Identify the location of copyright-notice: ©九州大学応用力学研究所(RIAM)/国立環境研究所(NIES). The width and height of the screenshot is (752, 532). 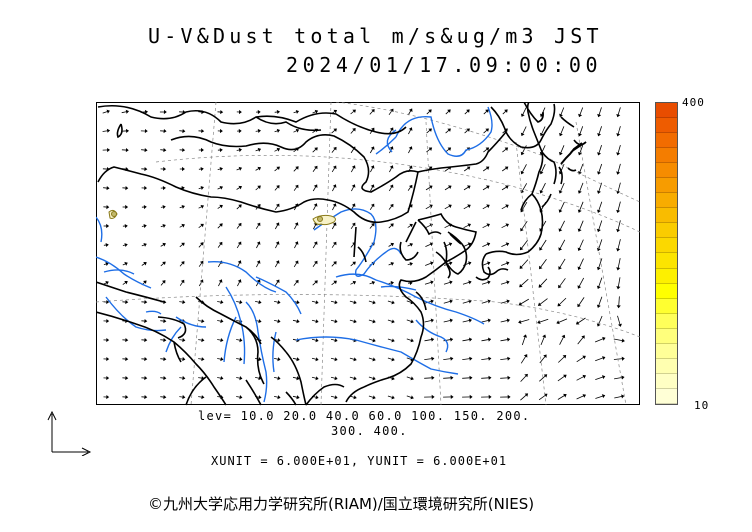
(341, 504).